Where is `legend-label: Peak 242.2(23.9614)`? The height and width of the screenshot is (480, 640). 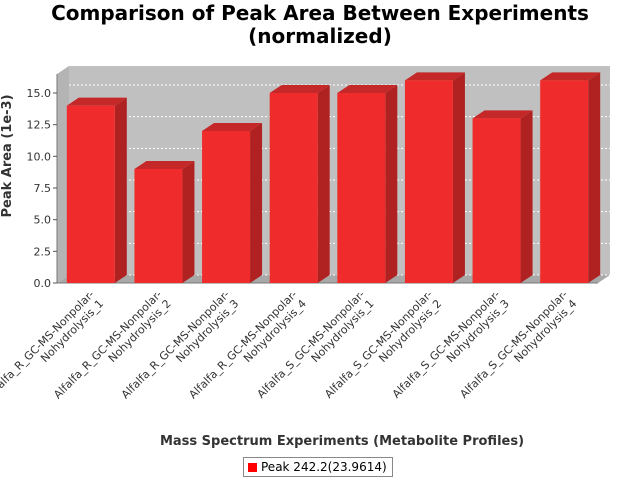 legend-label: Peak 242.2(23.9614) is located at coordinates (324, 467).